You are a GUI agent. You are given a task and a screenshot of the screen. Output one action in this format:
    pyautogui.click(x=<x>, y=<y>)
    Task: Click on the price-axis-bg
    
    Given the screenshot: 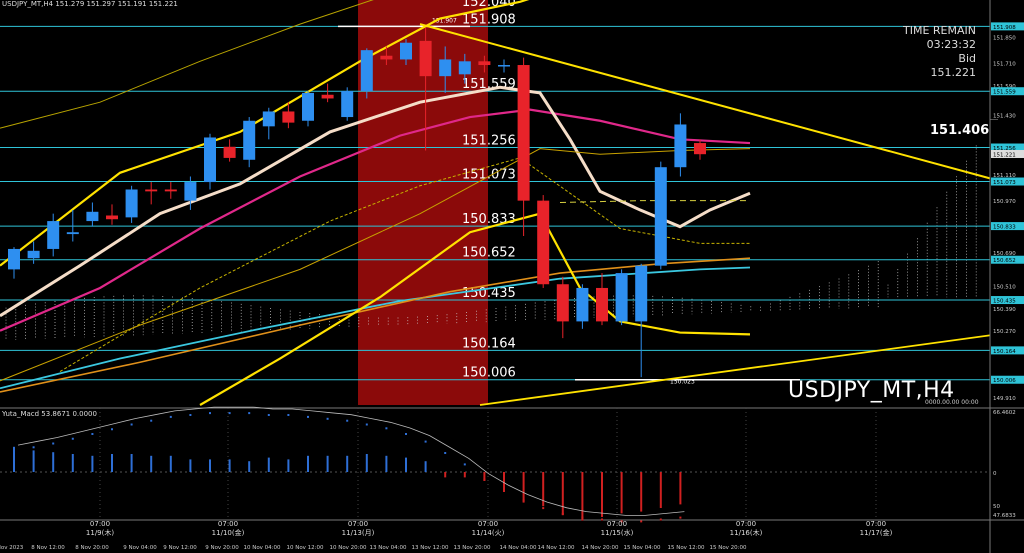 What is the action you would take?
    pyautogui.click(x=1007, y=202)
    